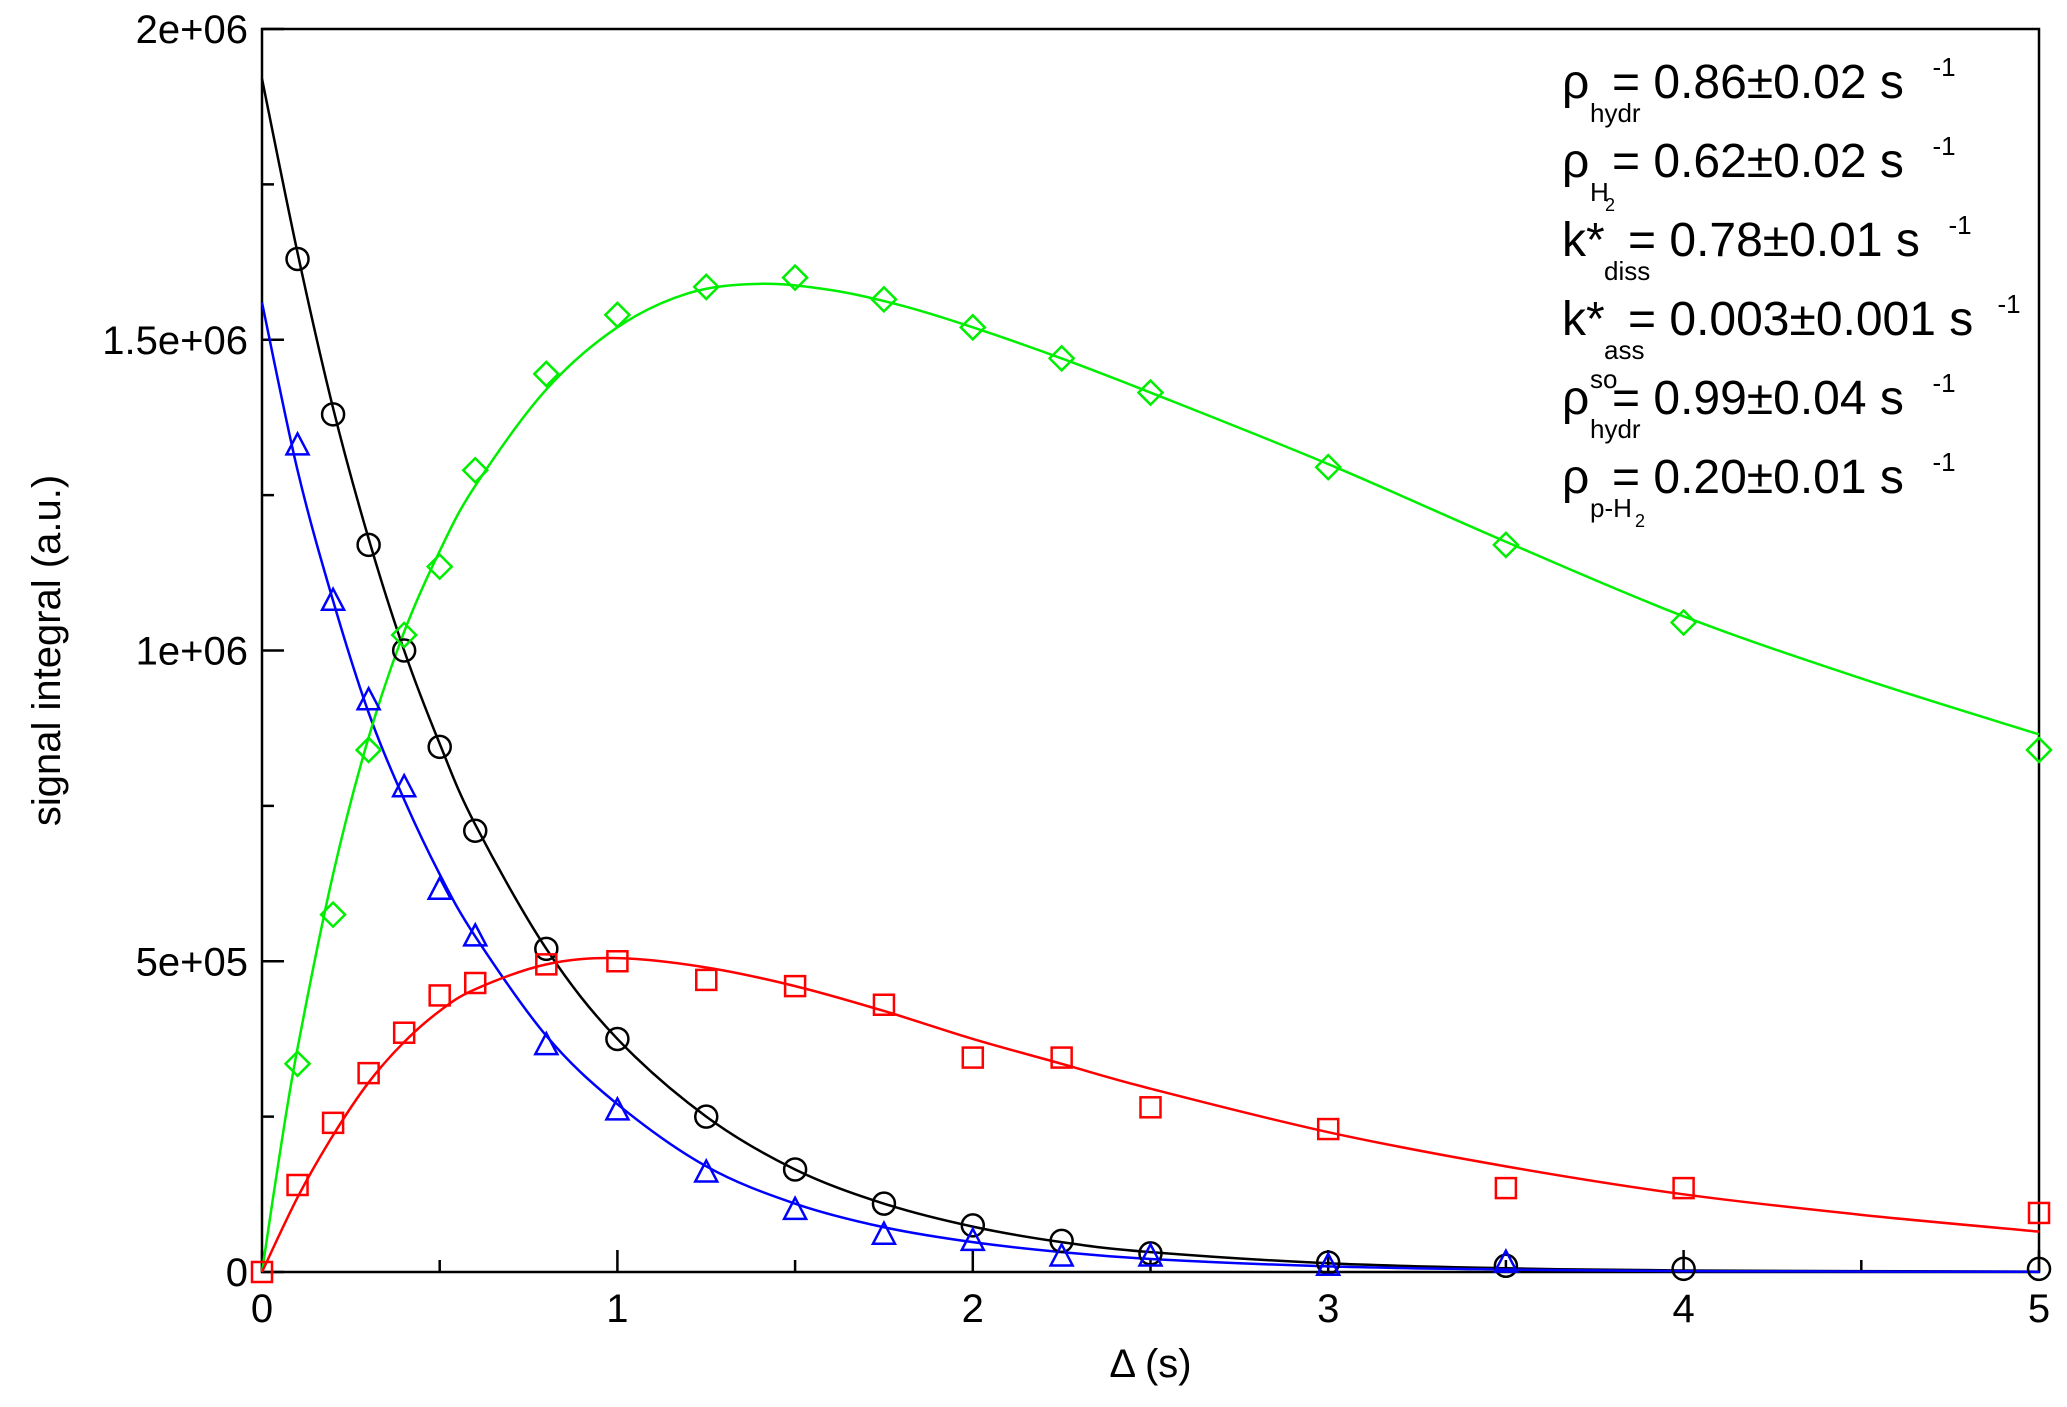 This screenshot has height=1407, width=2067. Describe the element at coordinates (2039, 1309) in the screenshot. I see `x-tick-label: 5` at that location.